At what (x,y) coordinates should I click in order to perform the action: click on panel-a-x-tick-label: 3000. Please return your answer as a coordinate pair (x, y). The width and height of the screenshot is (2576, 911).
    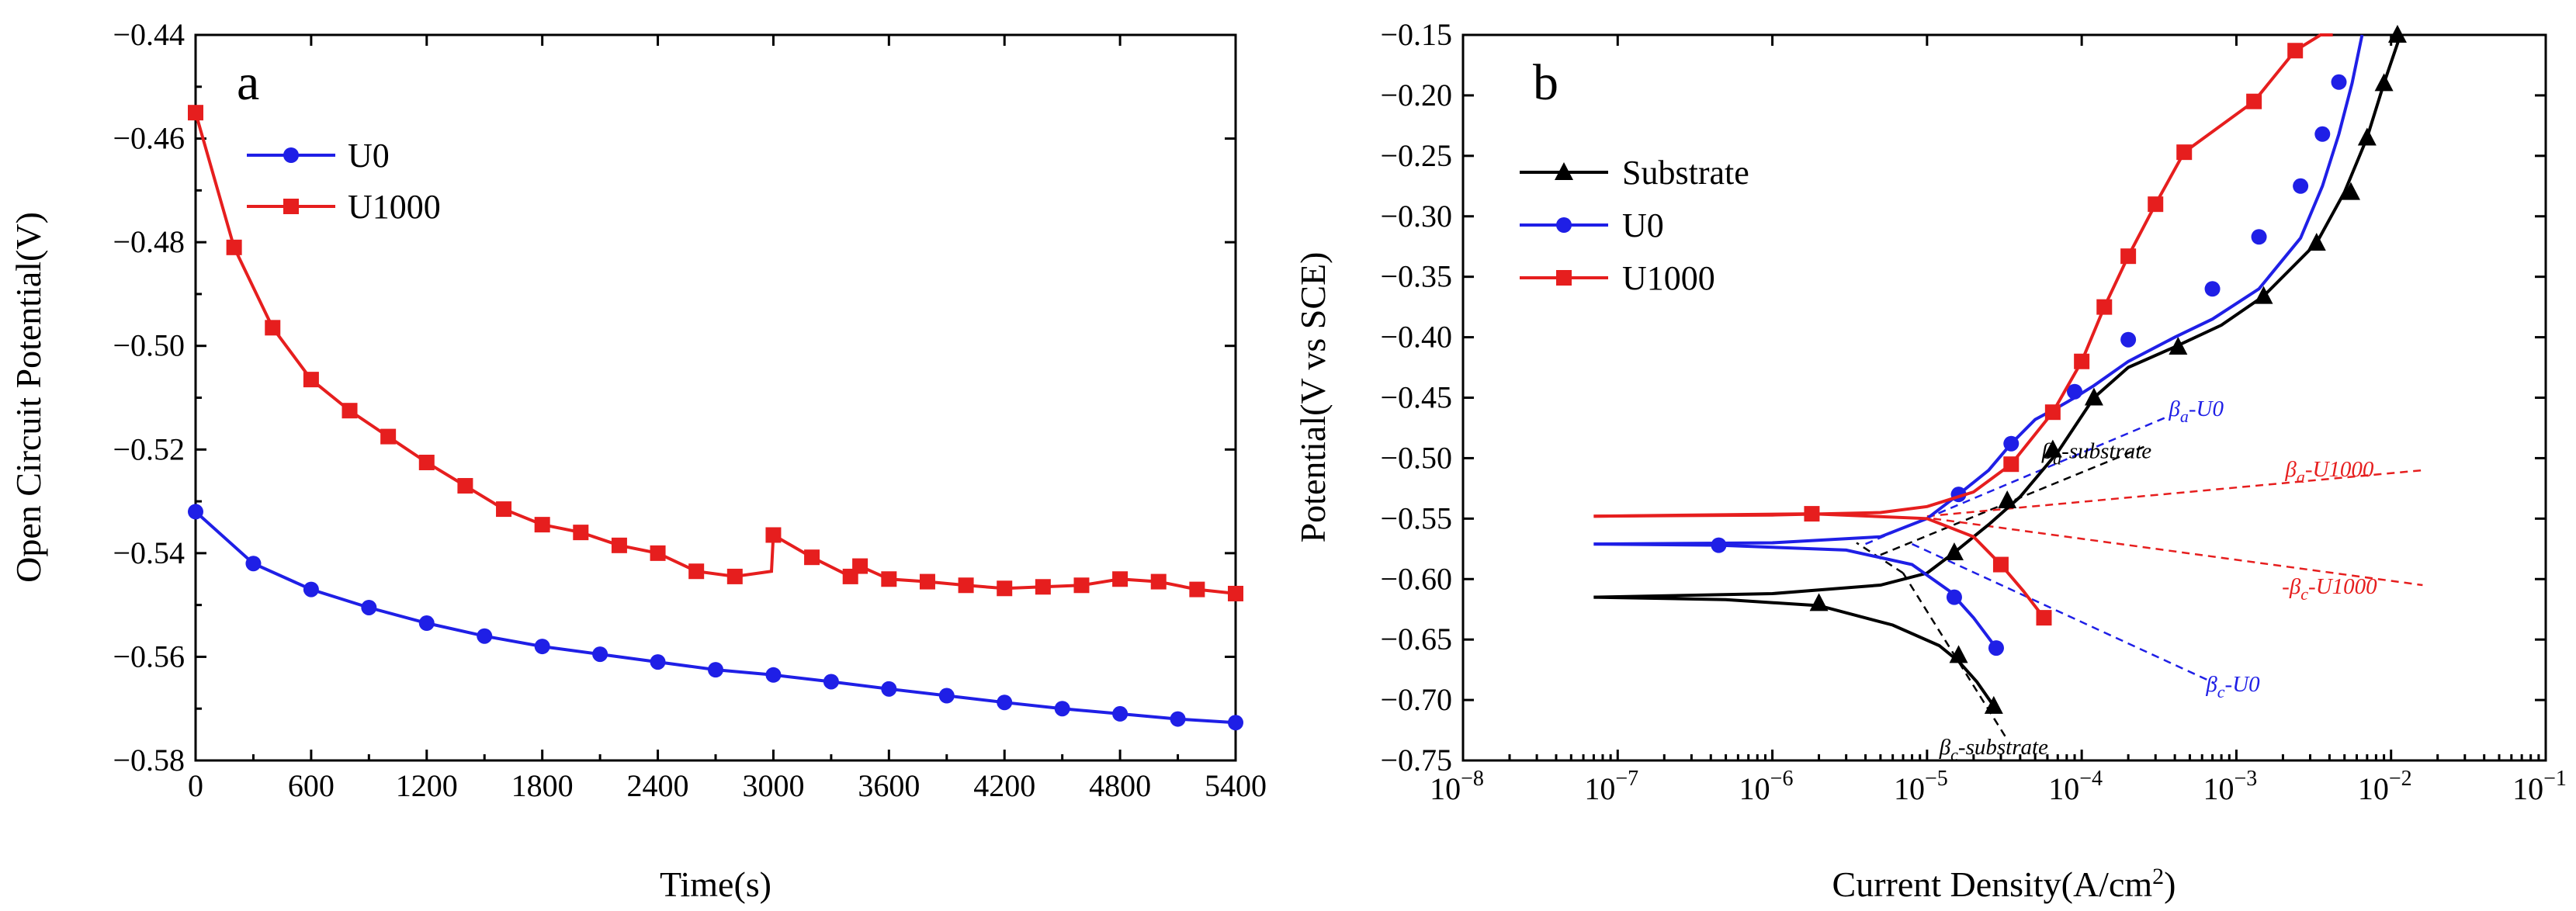
    Looking at the image, I should click on (773, 785).